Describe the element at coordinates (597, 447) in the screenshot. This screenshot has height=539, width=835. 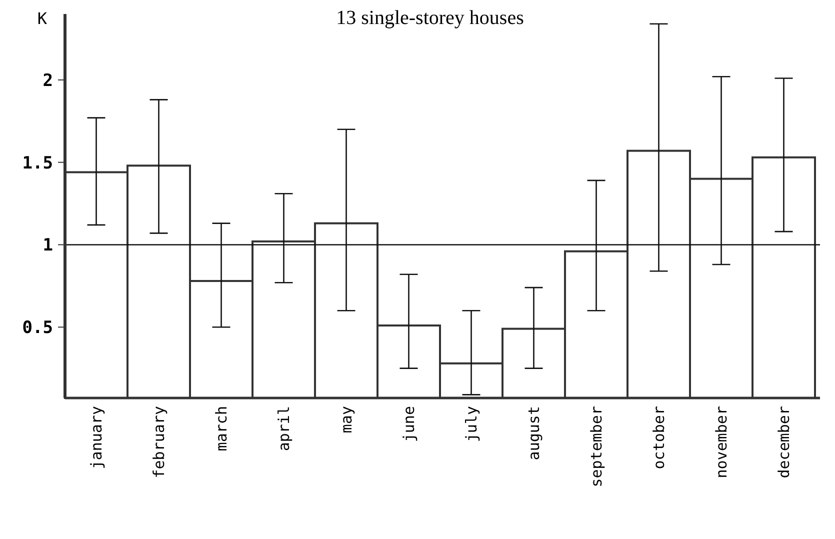
I see `x-tick-label: september` at that location.